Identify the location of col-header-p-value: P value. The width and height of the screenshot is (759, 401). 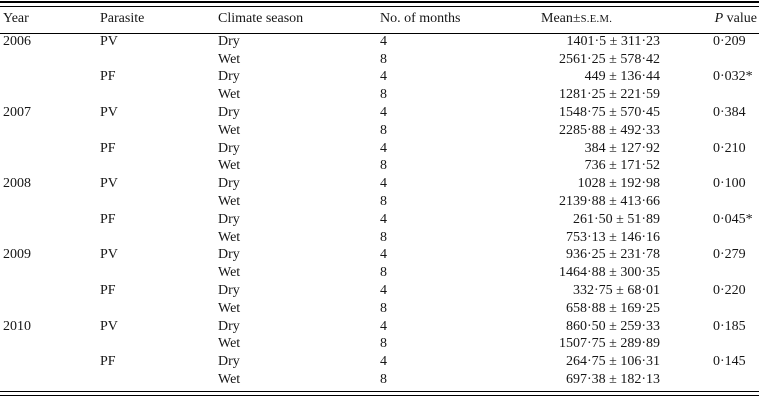
(710, 16).